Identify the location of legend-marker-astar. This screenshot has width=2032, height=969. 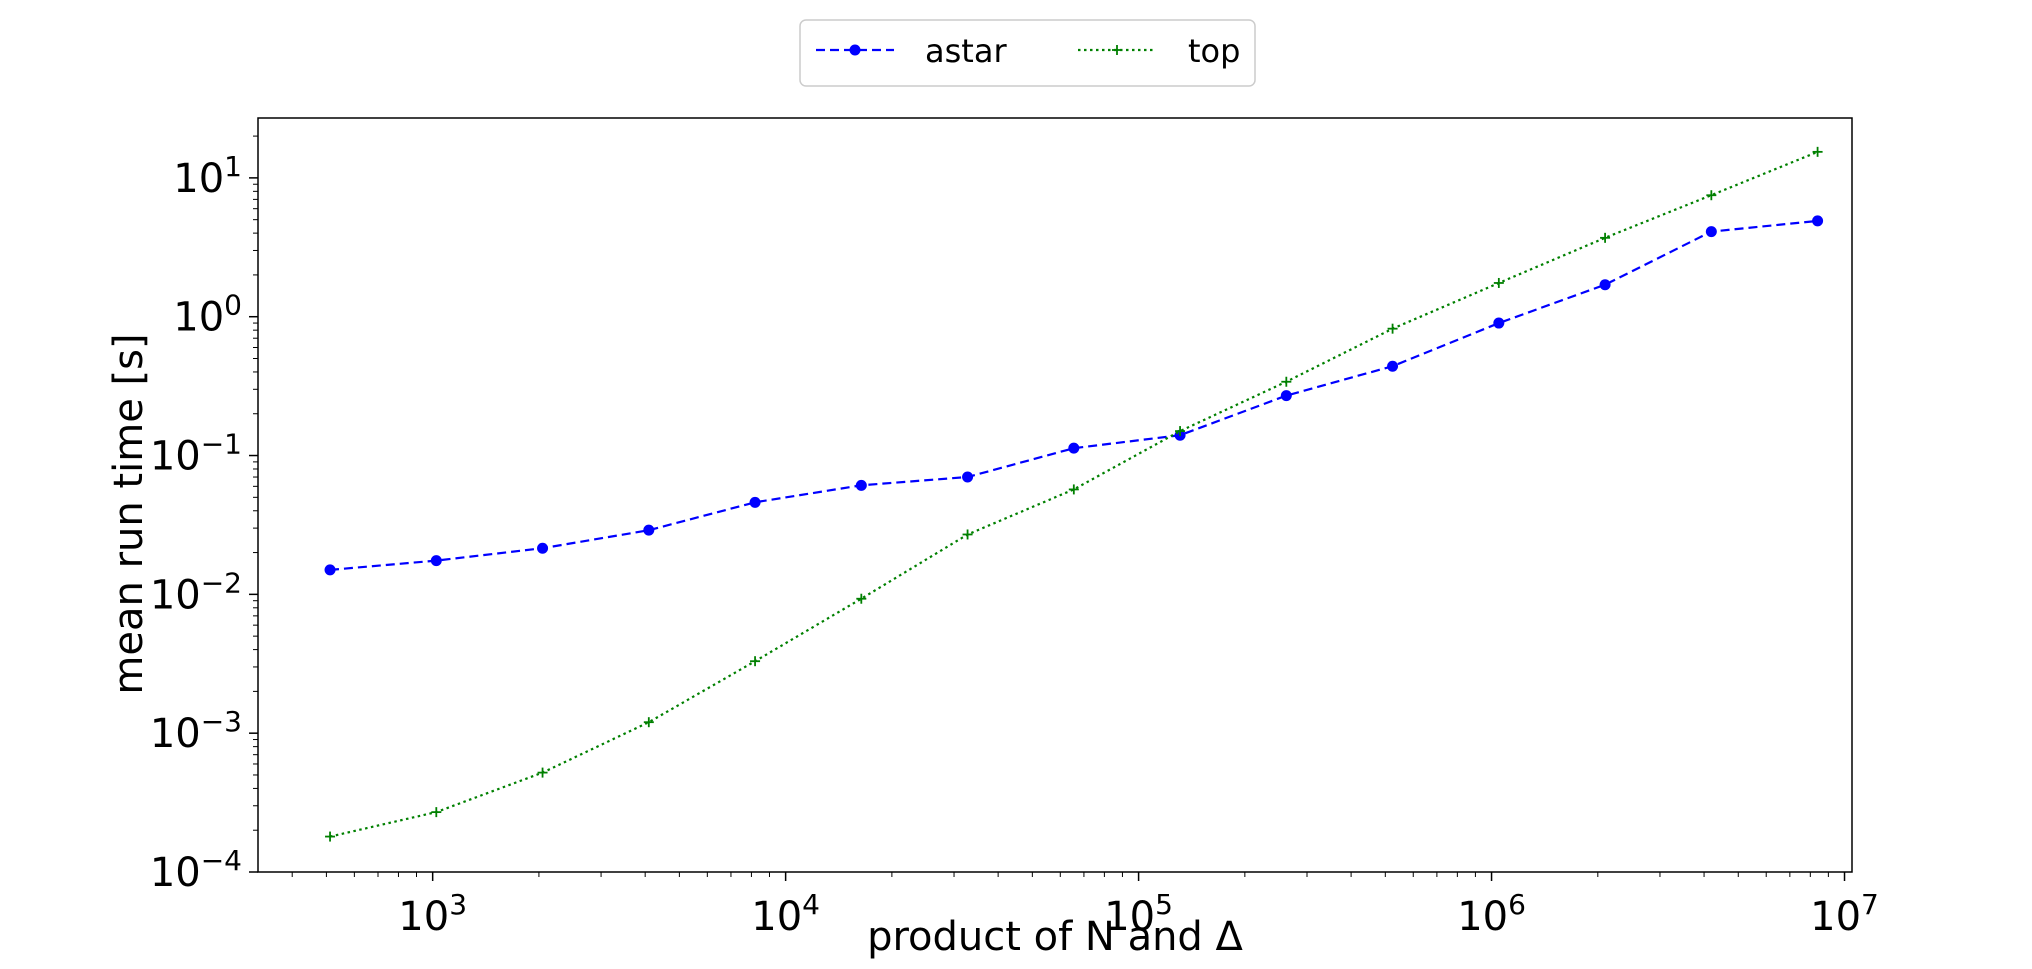
(855, 50).